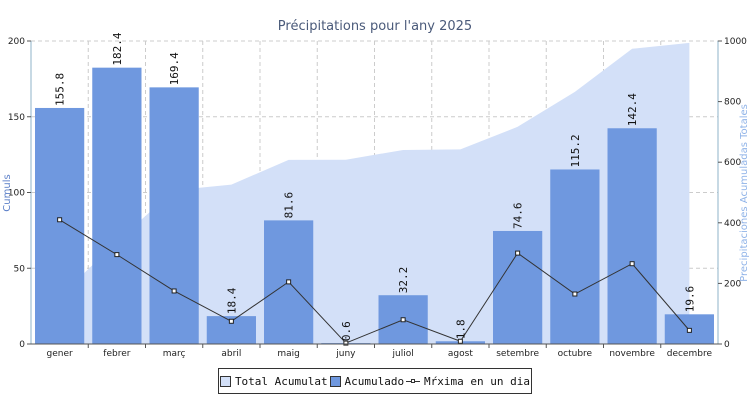 This screenshot has width=750, height=400. I want to click on y-tick-label: 100, so click(16, 194).